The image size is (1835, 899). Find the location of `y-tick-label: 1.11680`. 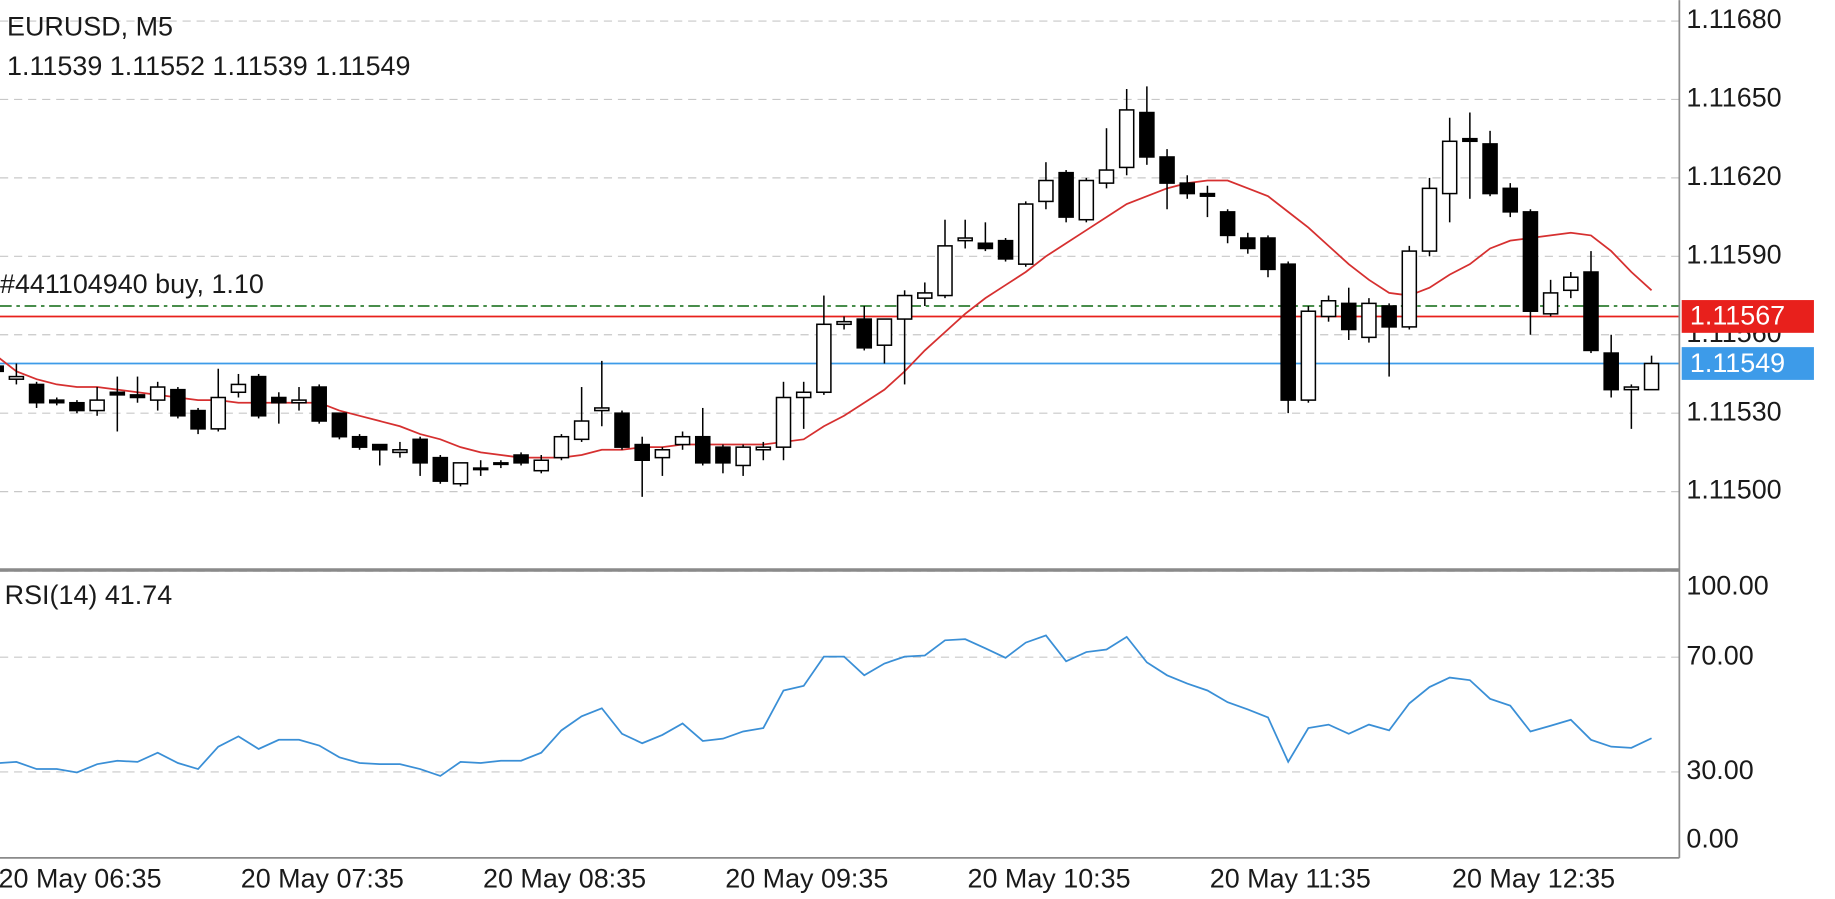

y-tick-label: 1.11680 is located at coordinates (1733, 19).